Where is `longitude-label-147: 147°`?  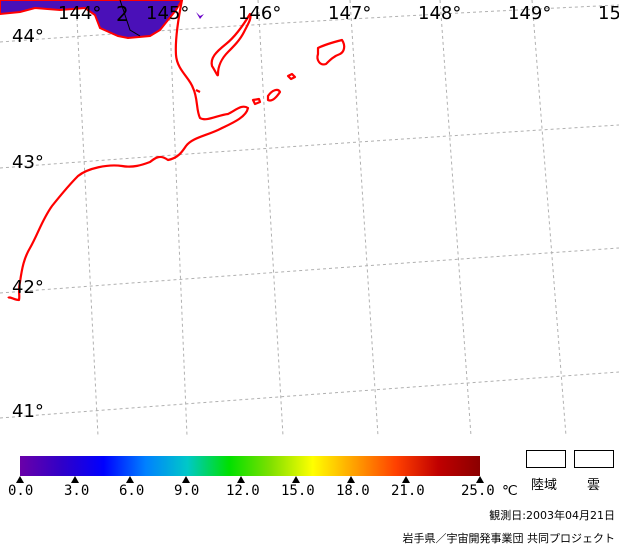
longitude-label-147: 147° is located at coordinates (350, 13).